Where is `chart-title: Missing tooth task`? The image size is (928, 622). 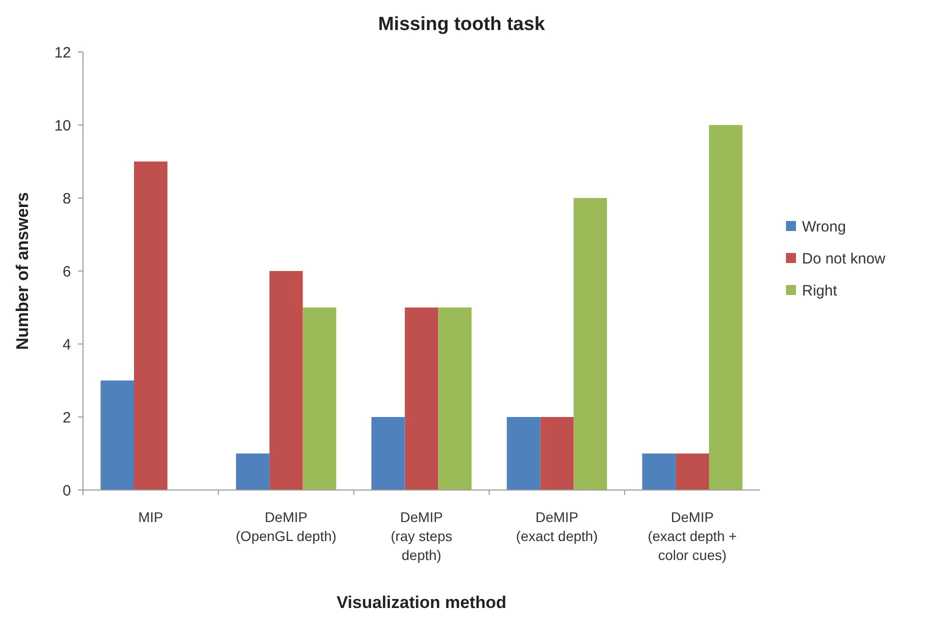
chart-title: Missing tooth task is located at coordinates (462, 24).